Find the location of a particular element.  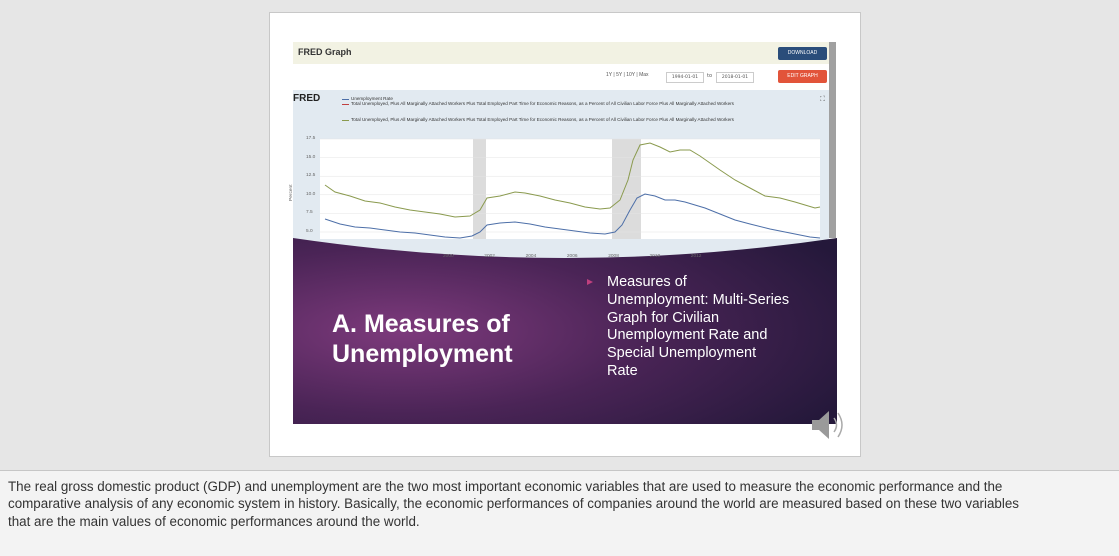

slide-title: Unemployment is located at coordinates (422, 354).